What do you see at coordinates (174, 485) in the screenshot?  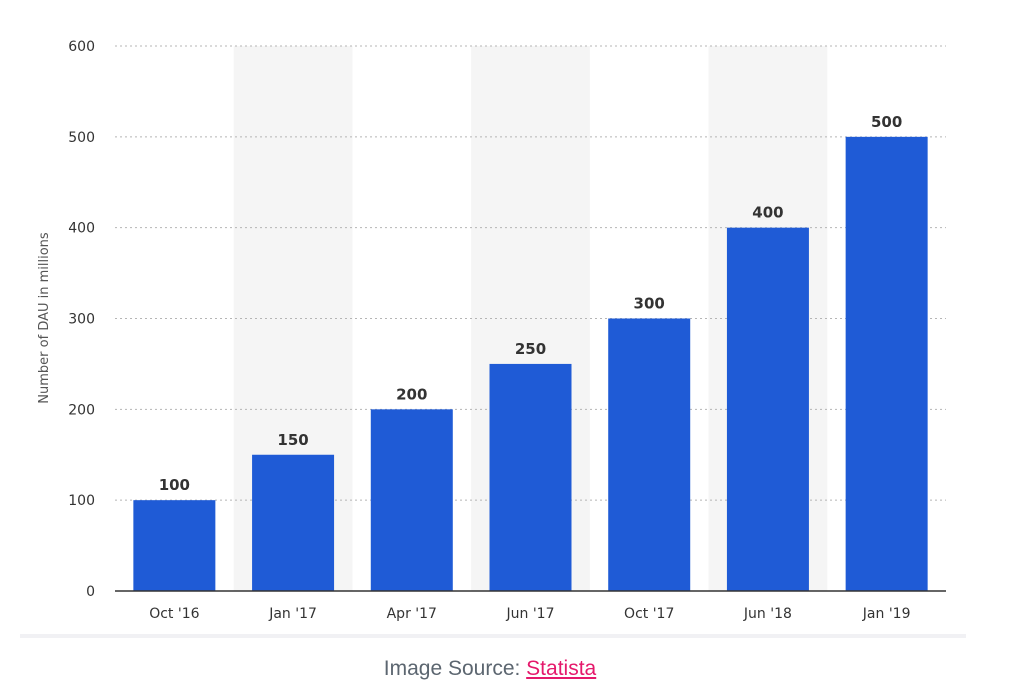 I see `value-label: 100` at bounding box center [174, 485].